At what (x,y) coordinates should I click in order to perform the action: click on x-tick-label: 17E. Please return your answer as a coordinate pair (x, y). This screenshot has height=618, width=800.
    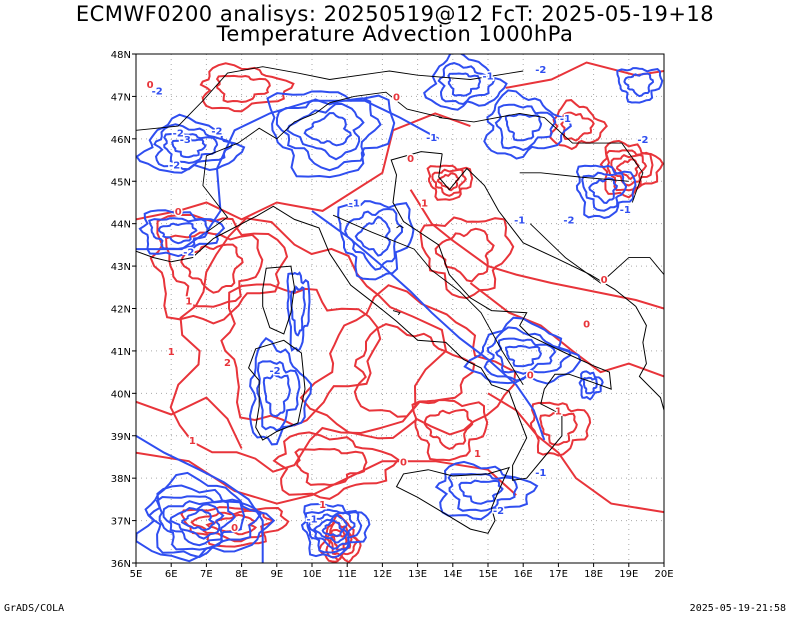
    Looking at the image, I should click on (558, 574).